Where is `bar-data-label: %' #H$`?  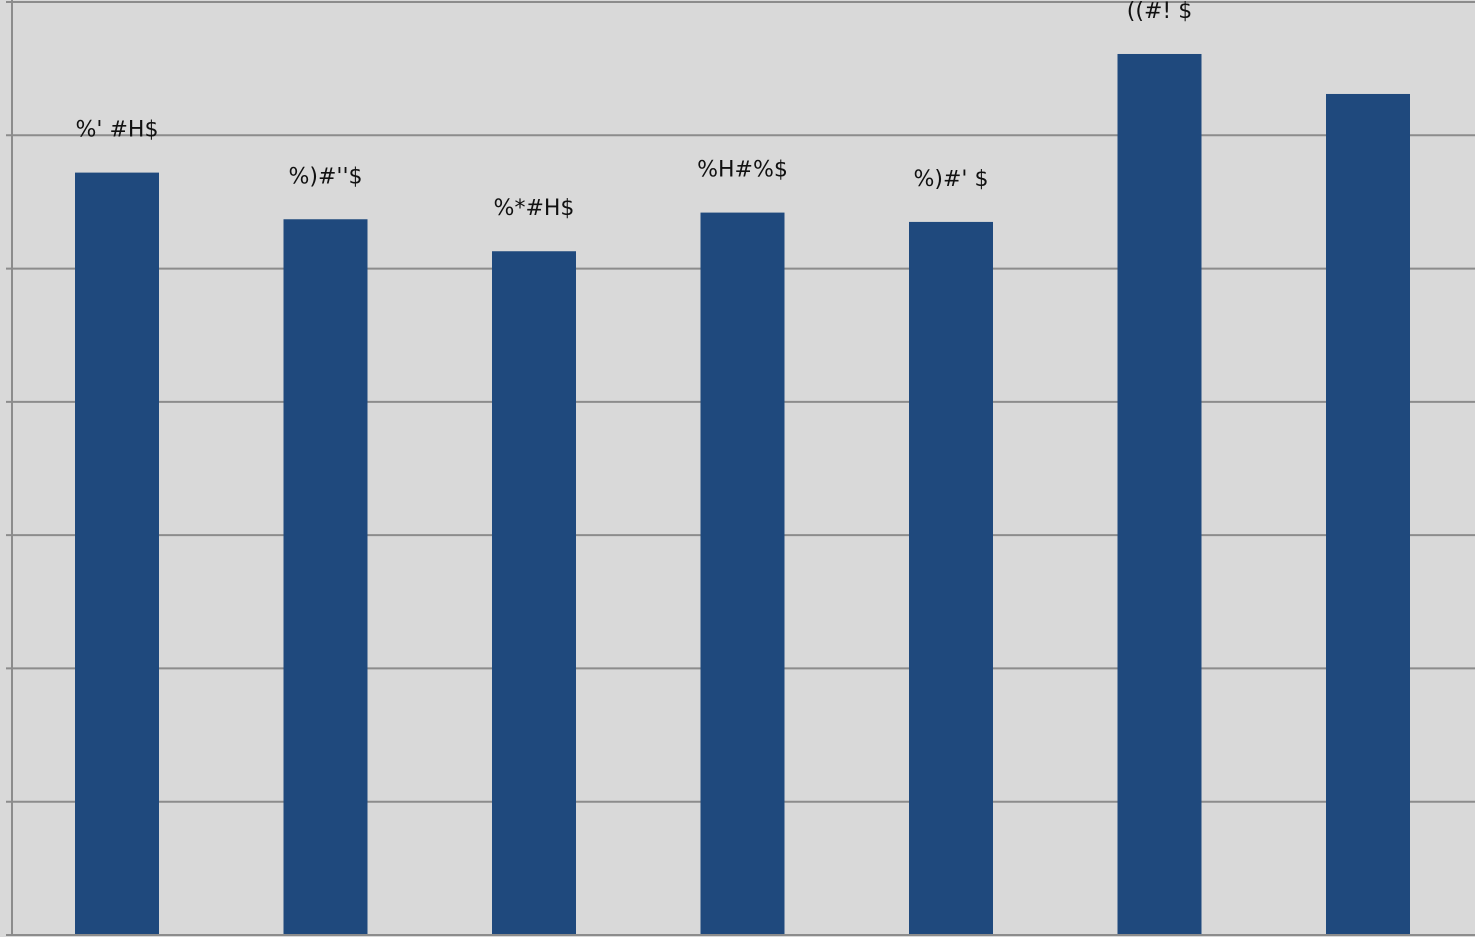
bar-data-label: %' #H$ is located at coordinates (117, 130).